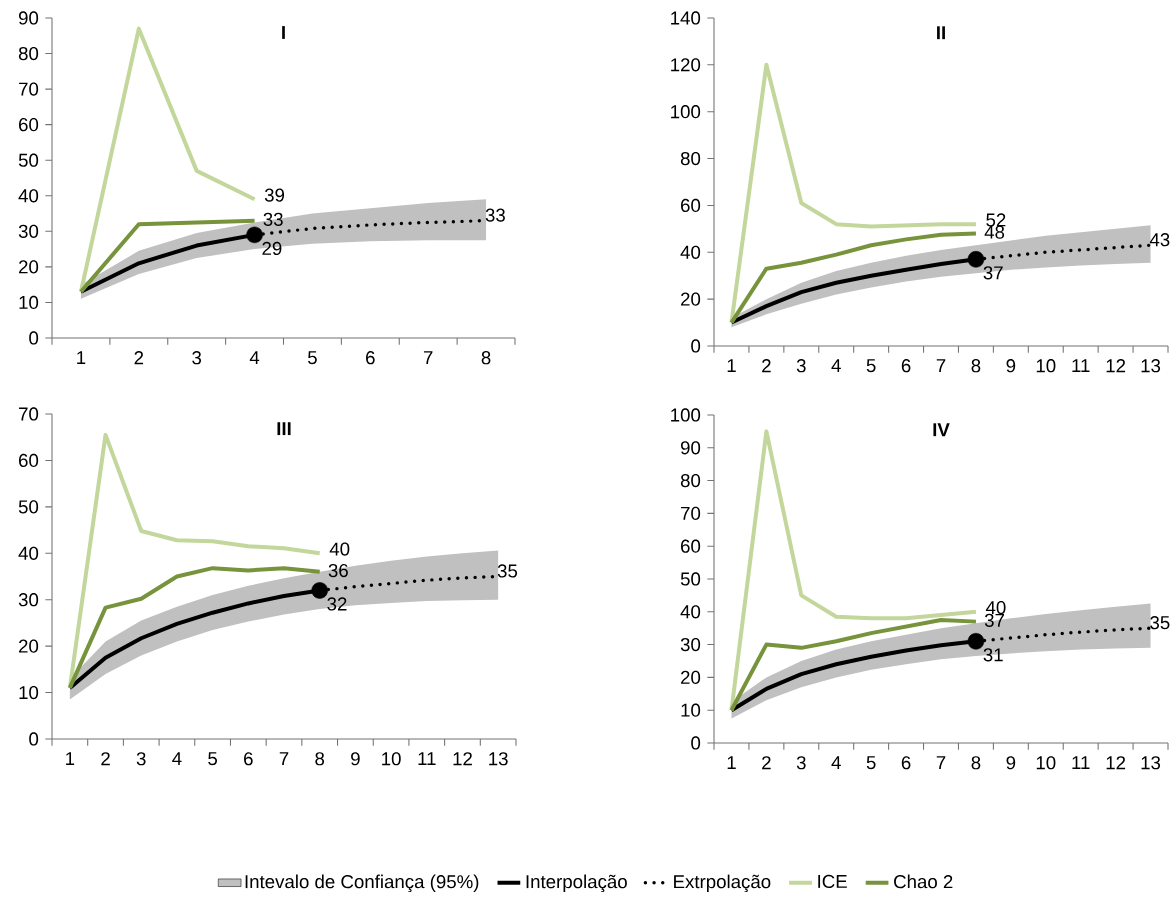  What do you see at coordinates (686, 18) in the screenshot?
I see `y-tick-label: 140` at bounding box center [686, 18].